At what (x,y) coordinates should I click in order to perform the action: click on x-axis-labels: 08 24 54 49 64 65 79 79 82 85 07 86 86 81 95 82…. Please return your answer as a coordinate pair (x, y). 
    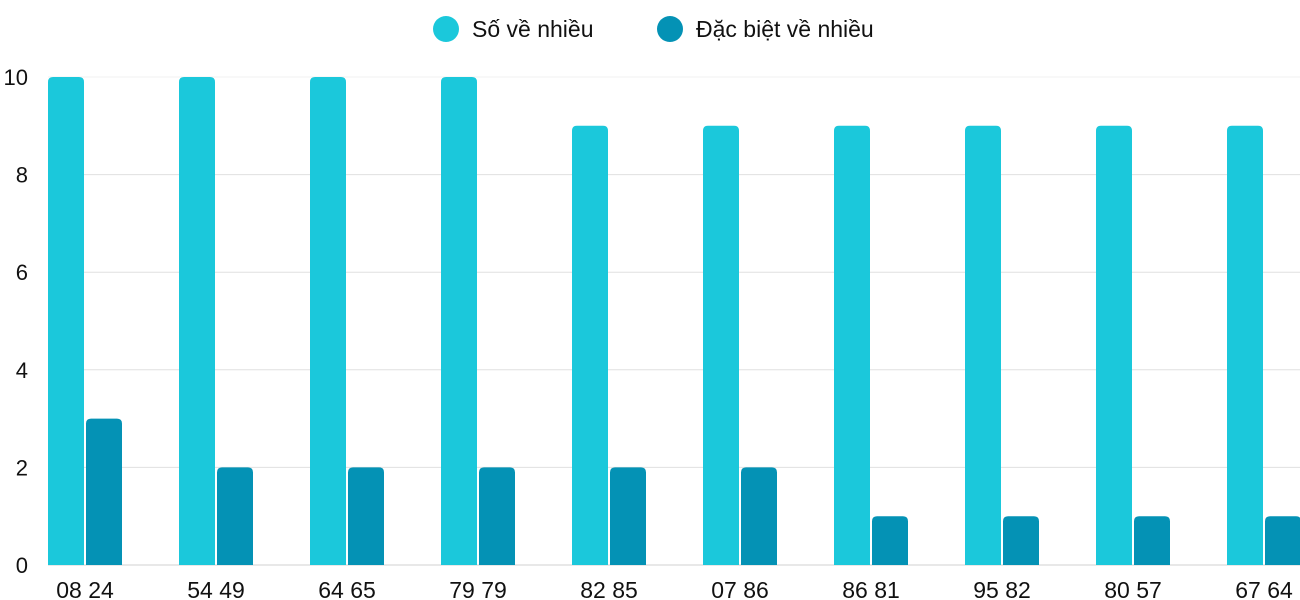
    Looking at the image, I should click on (674, 588).